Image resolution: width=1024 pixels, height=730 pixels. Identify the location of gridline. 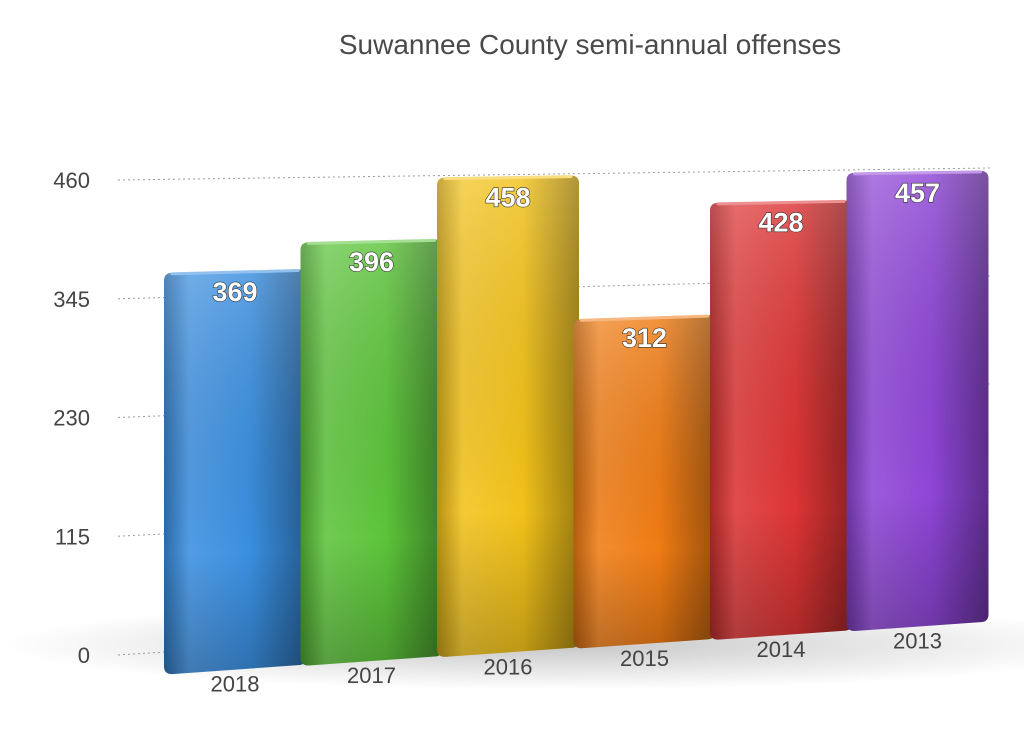
(554, 174).